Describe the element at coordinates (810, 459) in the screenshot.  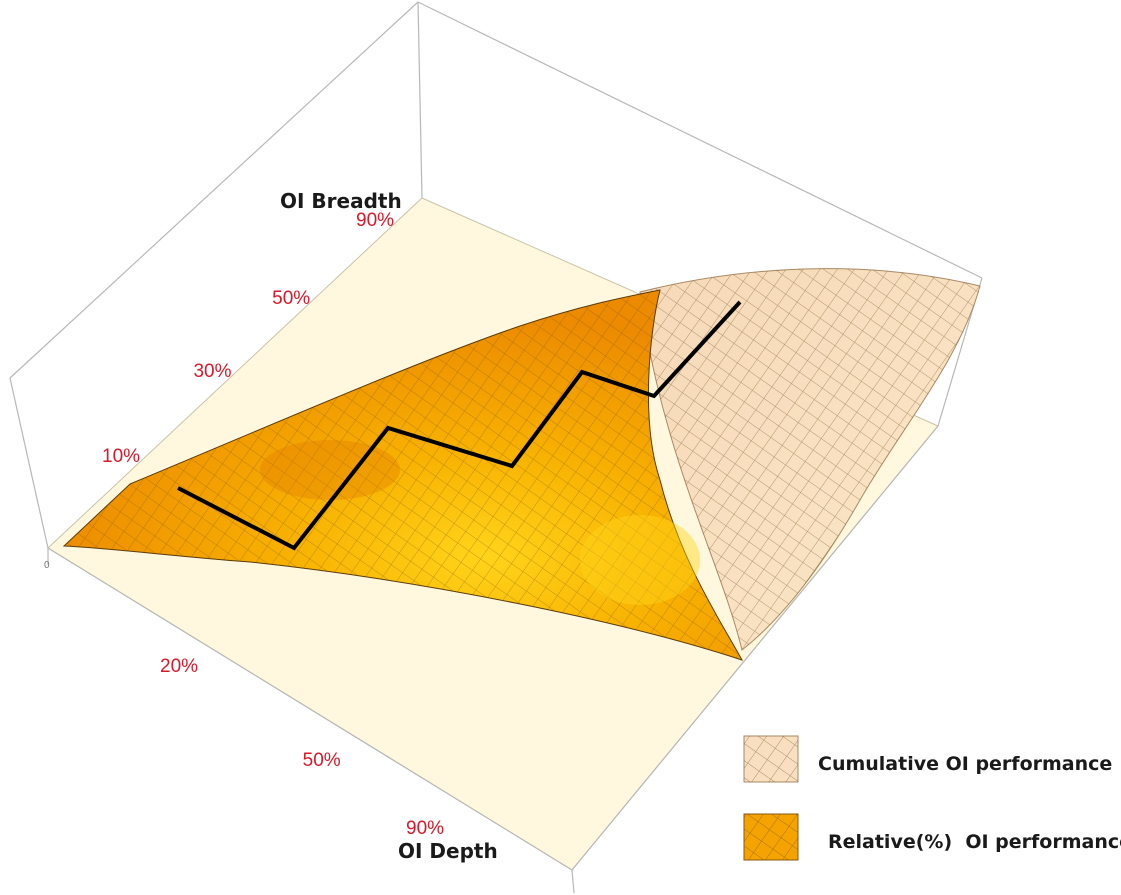
I see `cumulative-surface` at that location.